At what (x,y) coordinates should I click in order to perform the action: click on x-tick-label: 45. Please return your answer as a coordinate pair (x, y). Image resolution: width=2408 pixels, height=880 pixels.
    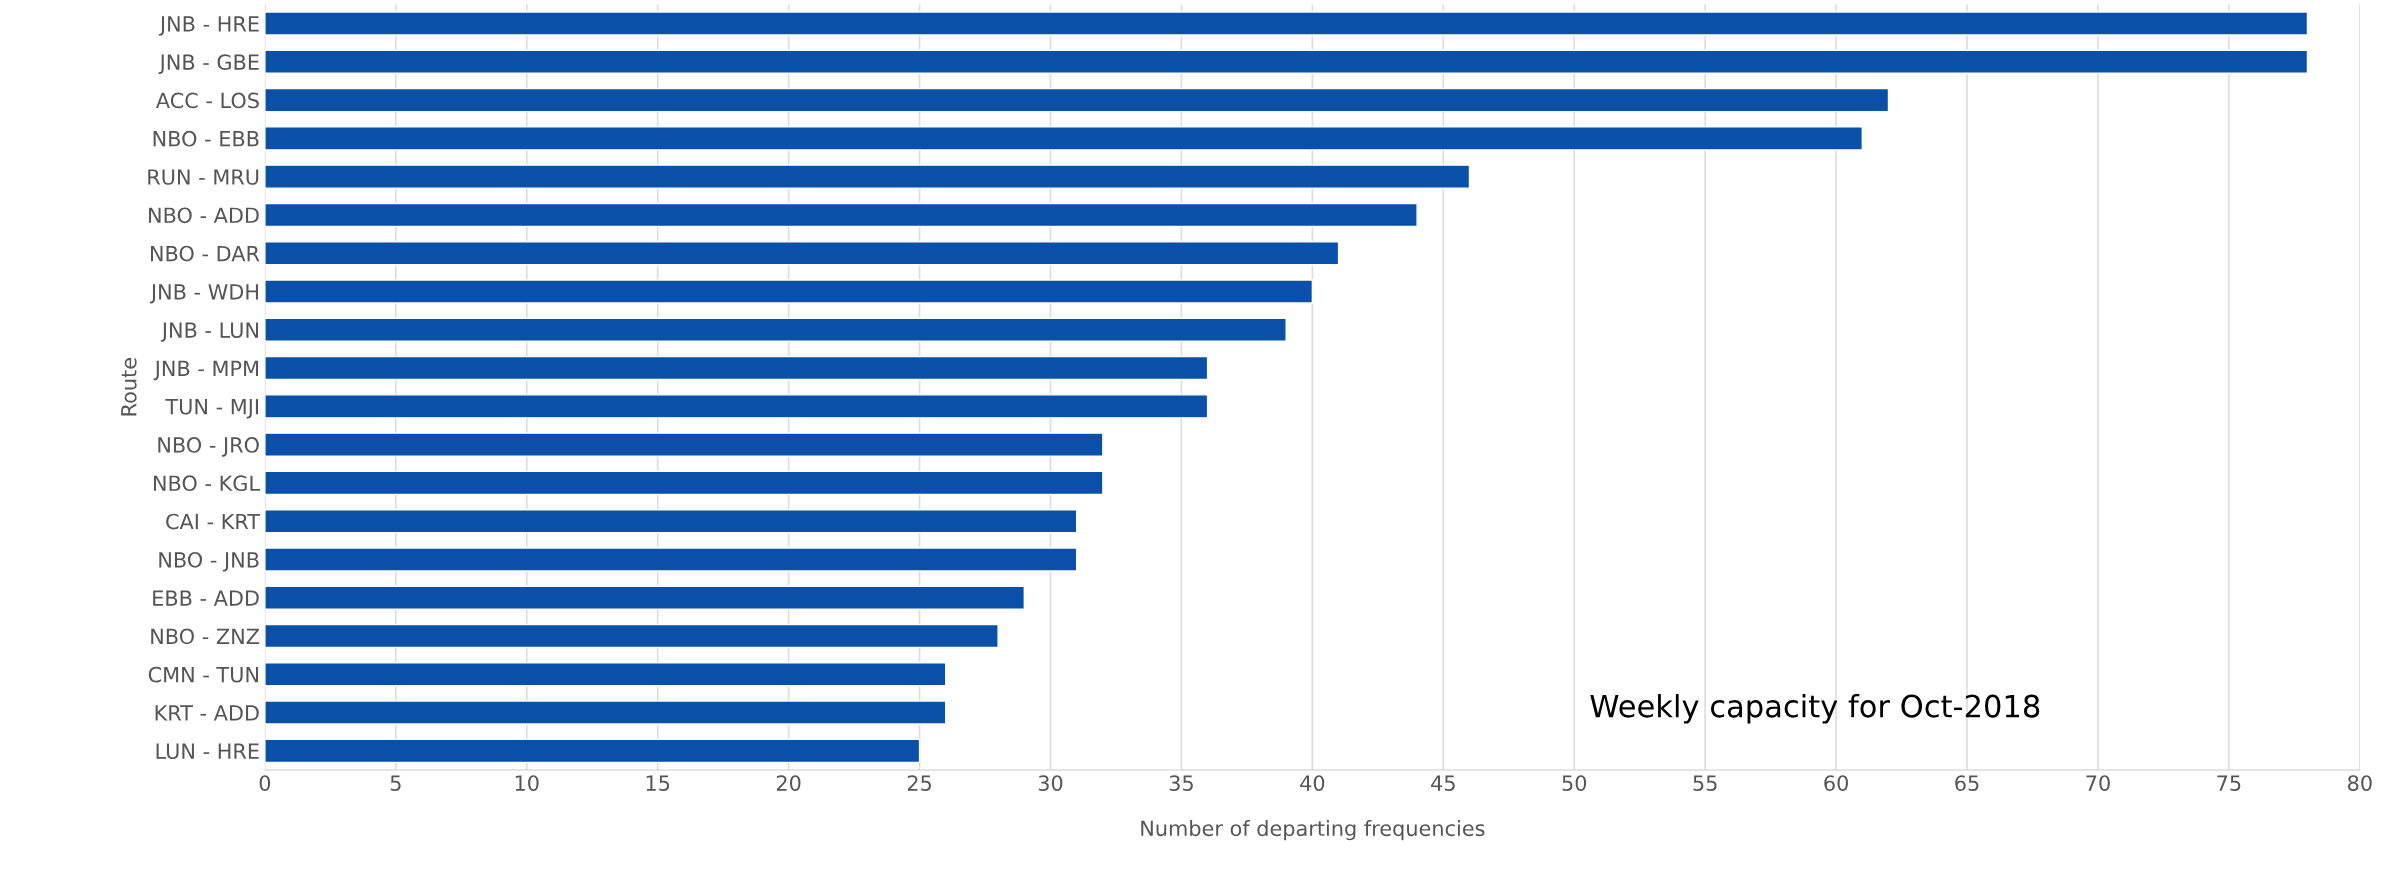
    Looking at the image, I should click on (1443, 783).